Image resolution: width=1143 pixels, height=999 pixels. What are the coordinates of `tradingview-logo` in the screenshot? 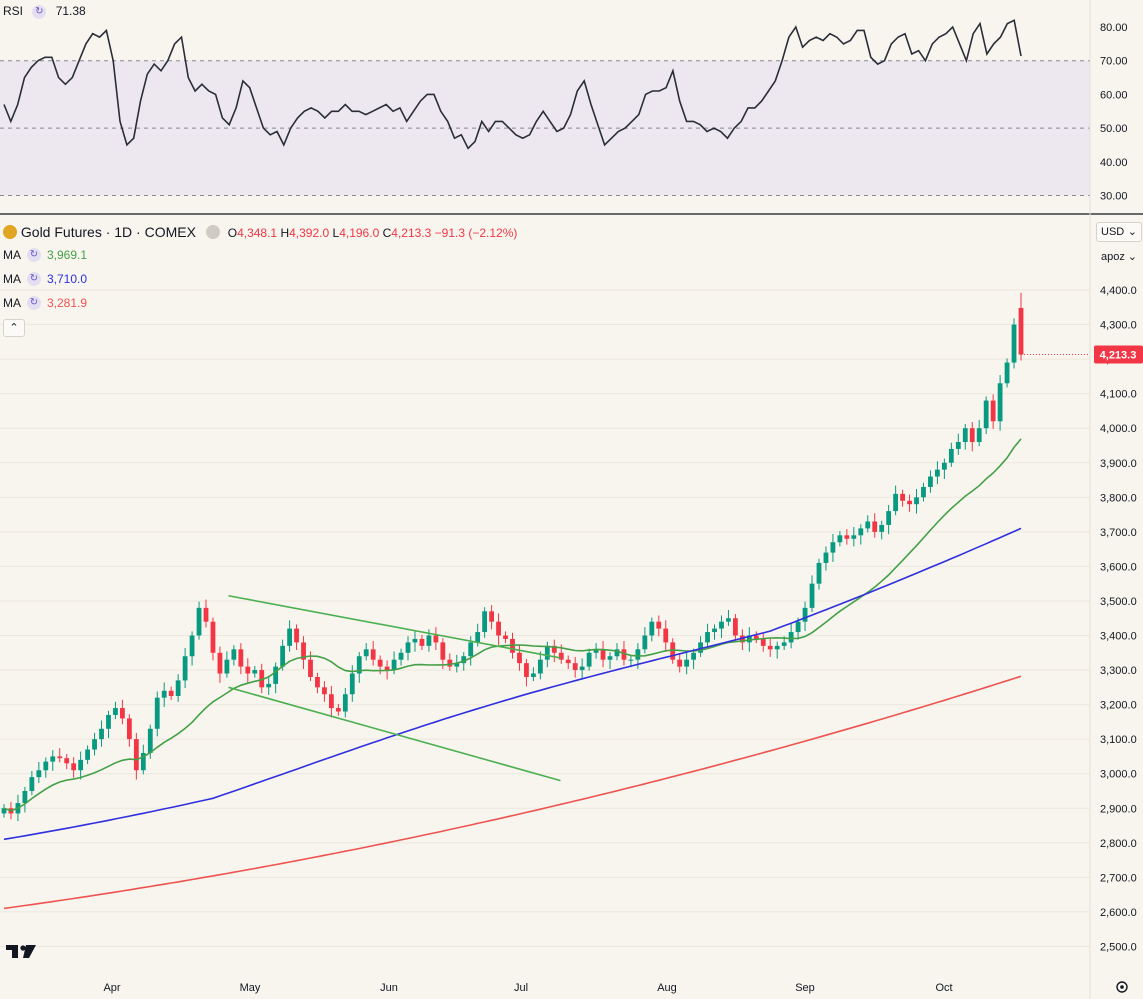 It's located at (21, 951).